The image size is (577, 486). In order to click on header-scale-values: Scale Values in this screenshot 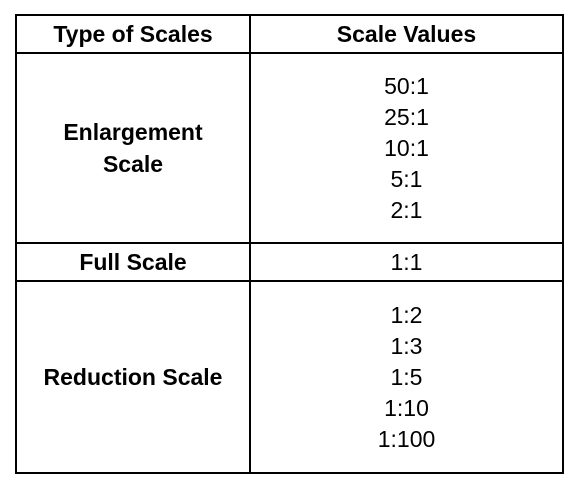, I will do `click(406, 34)`.